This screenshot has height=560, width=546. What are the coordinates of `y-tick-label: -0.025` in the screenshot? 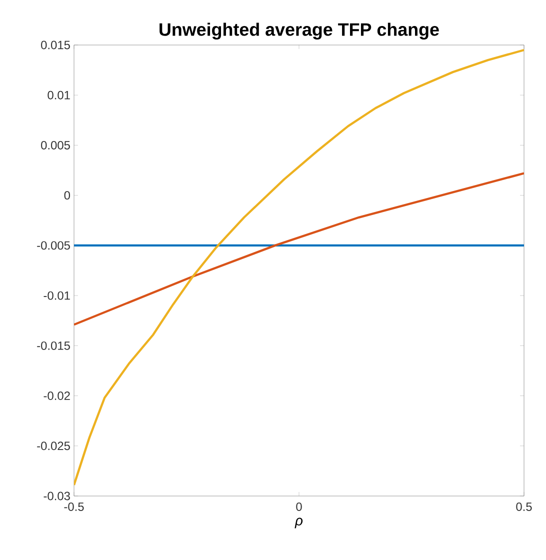 It's located at (53, 446).